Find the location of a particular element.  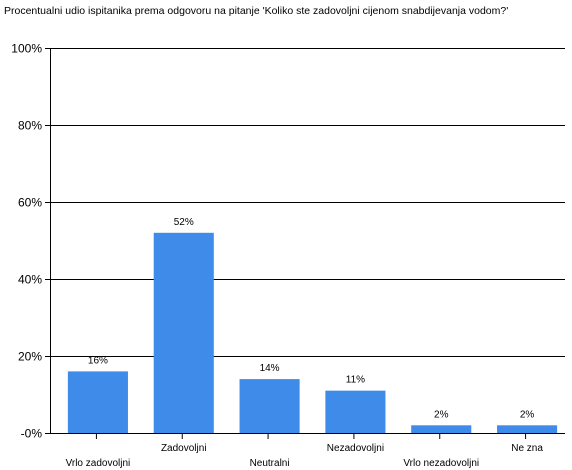

y-tick-label: 100% is located at coordinates (26, 49).